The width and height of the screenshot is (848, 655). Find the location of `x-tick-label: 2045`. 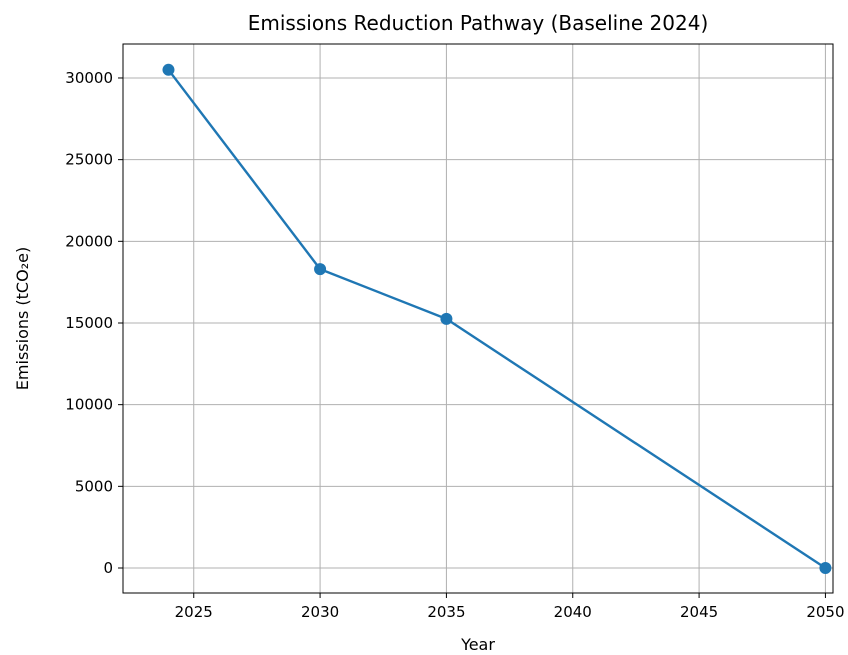

x-tick-label: 2045 is located at coordinates (699, 612).